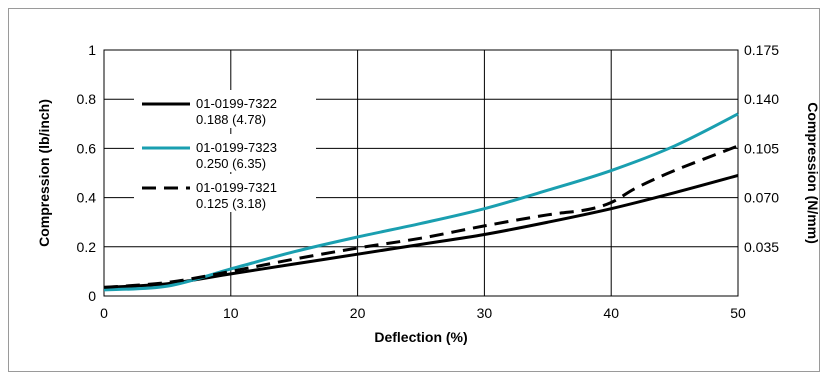 This screenshot has width=830, height=381. Describe the element at coordinates (87, 99) in the screenshot. I see `y-tick-label: 0.8` at that location.